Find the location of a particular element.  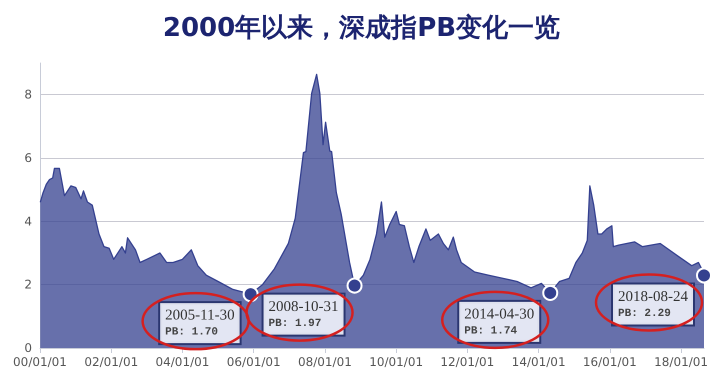

chart-title: 2000年以来，深成指PB变化一览 is located at coordinates (361, 28).